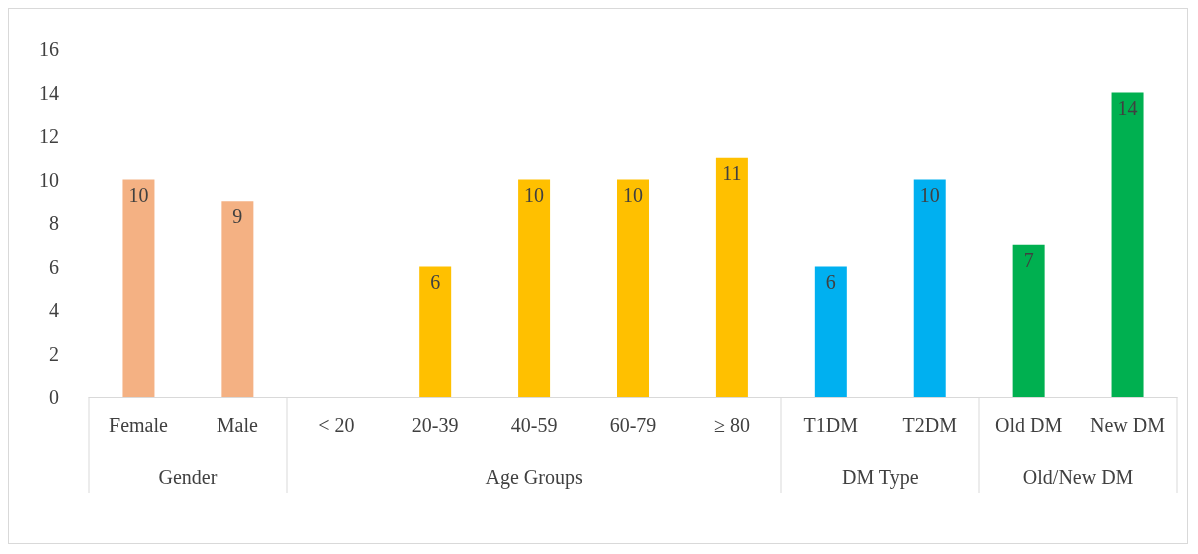 Image resolution: width=1198 pixels, height=554 pixels. I want to click on x-tick-label: T1DM, so click(831, 425).